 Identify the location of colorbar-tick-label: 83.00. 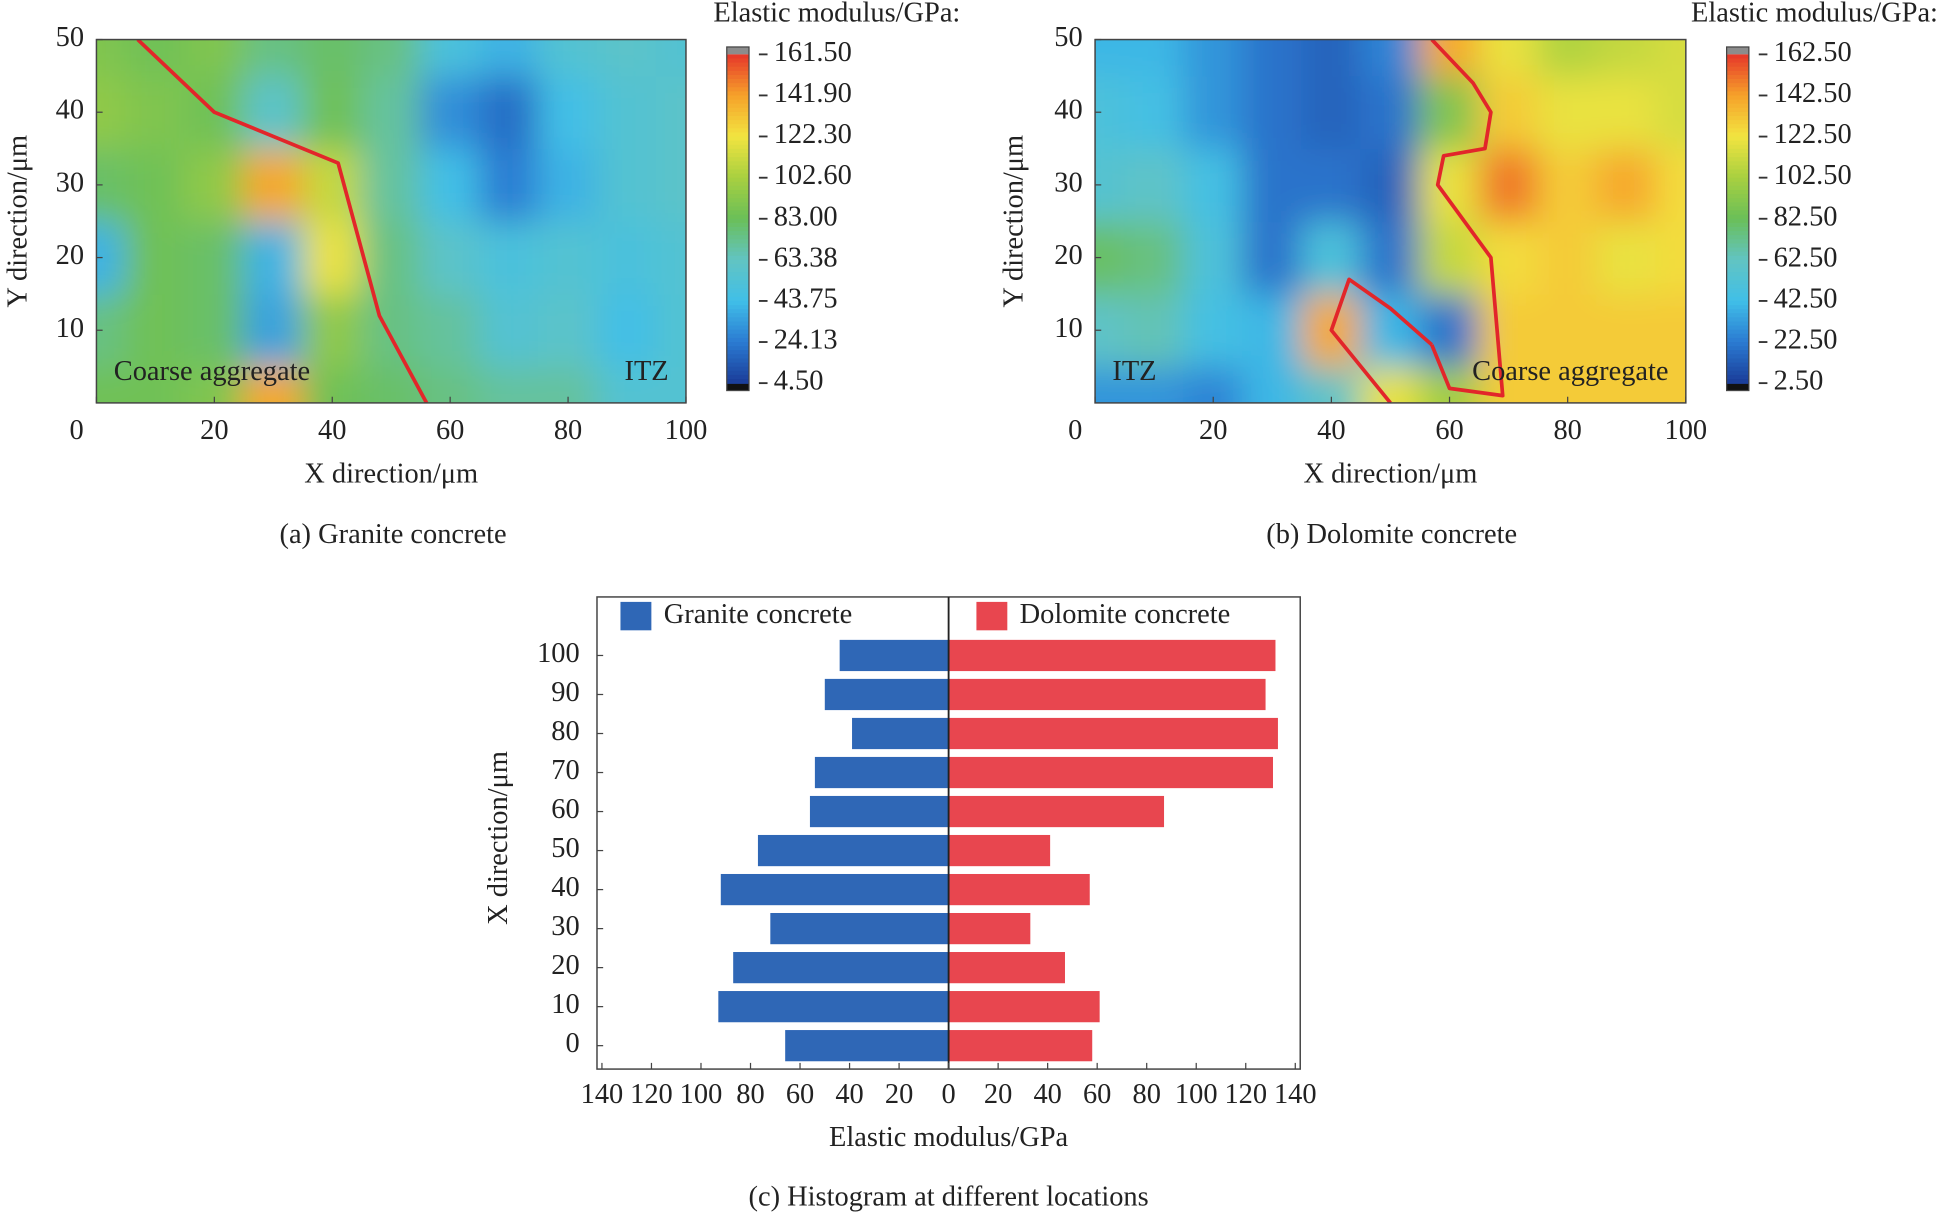
(806, 216).